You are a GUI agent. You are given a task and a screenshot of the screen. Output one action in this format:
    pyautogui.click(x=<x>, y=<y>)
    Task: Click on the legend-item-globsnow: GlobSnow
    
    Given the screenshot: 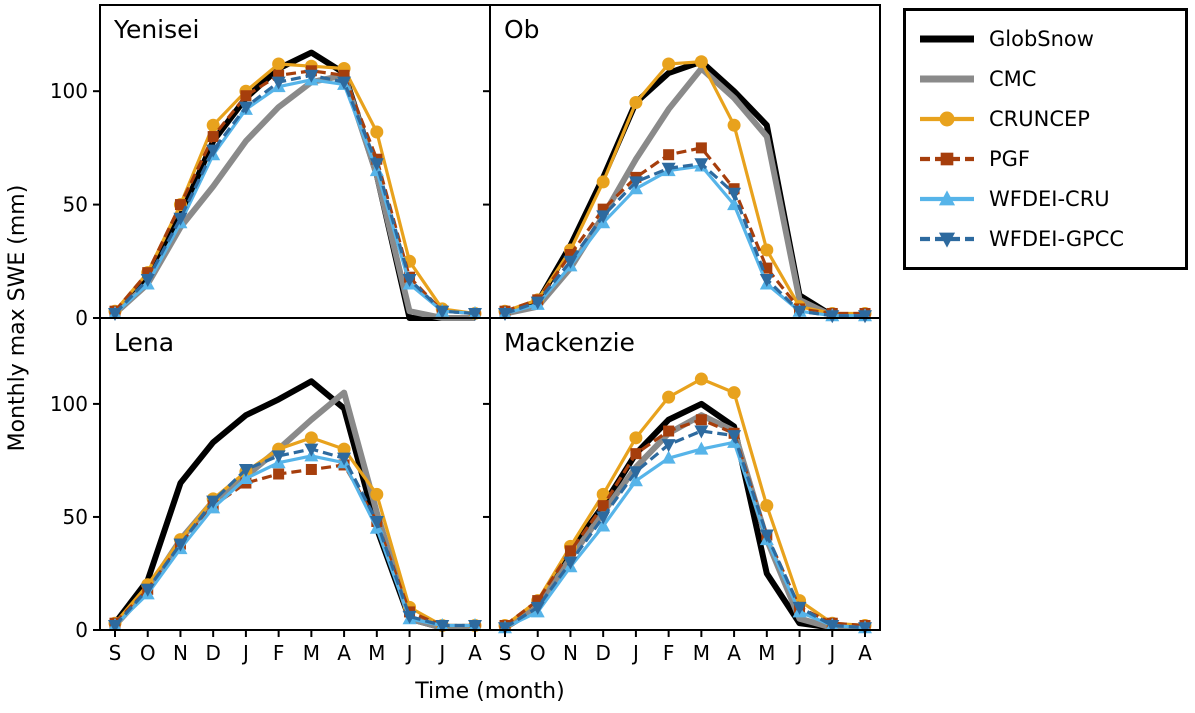 What is the action you would take?
    pyautogui.click(x=1045, y=39)
    